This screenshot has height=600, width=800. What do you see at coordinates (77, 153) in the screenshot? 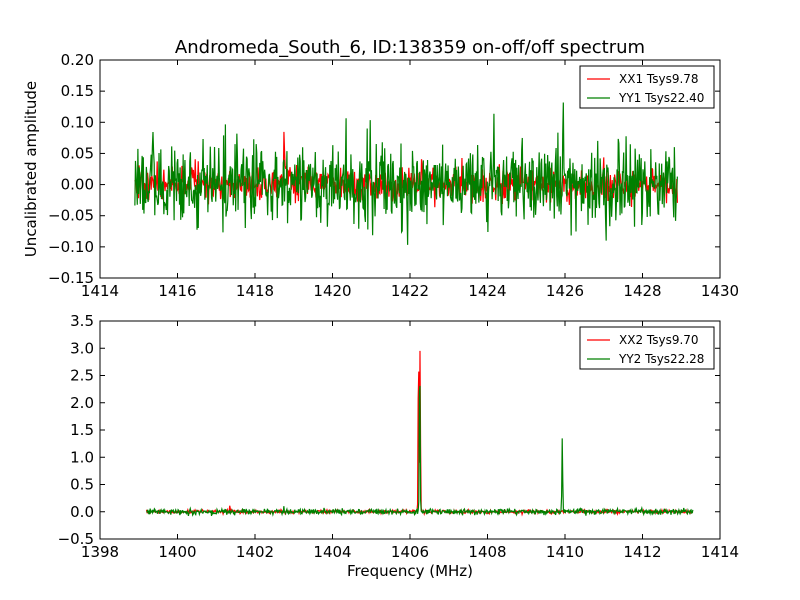
I see `y-tick-label: 0.05` at bounding box center [77, 153].